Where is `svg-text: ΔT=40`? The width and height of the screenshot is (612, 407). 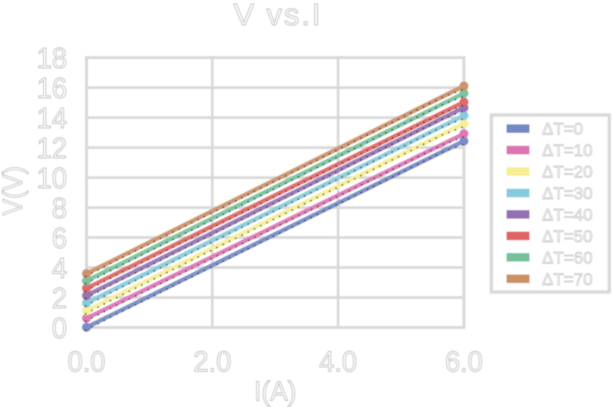 svg-text: ΔT=40 is located at coordinates (567, 214).